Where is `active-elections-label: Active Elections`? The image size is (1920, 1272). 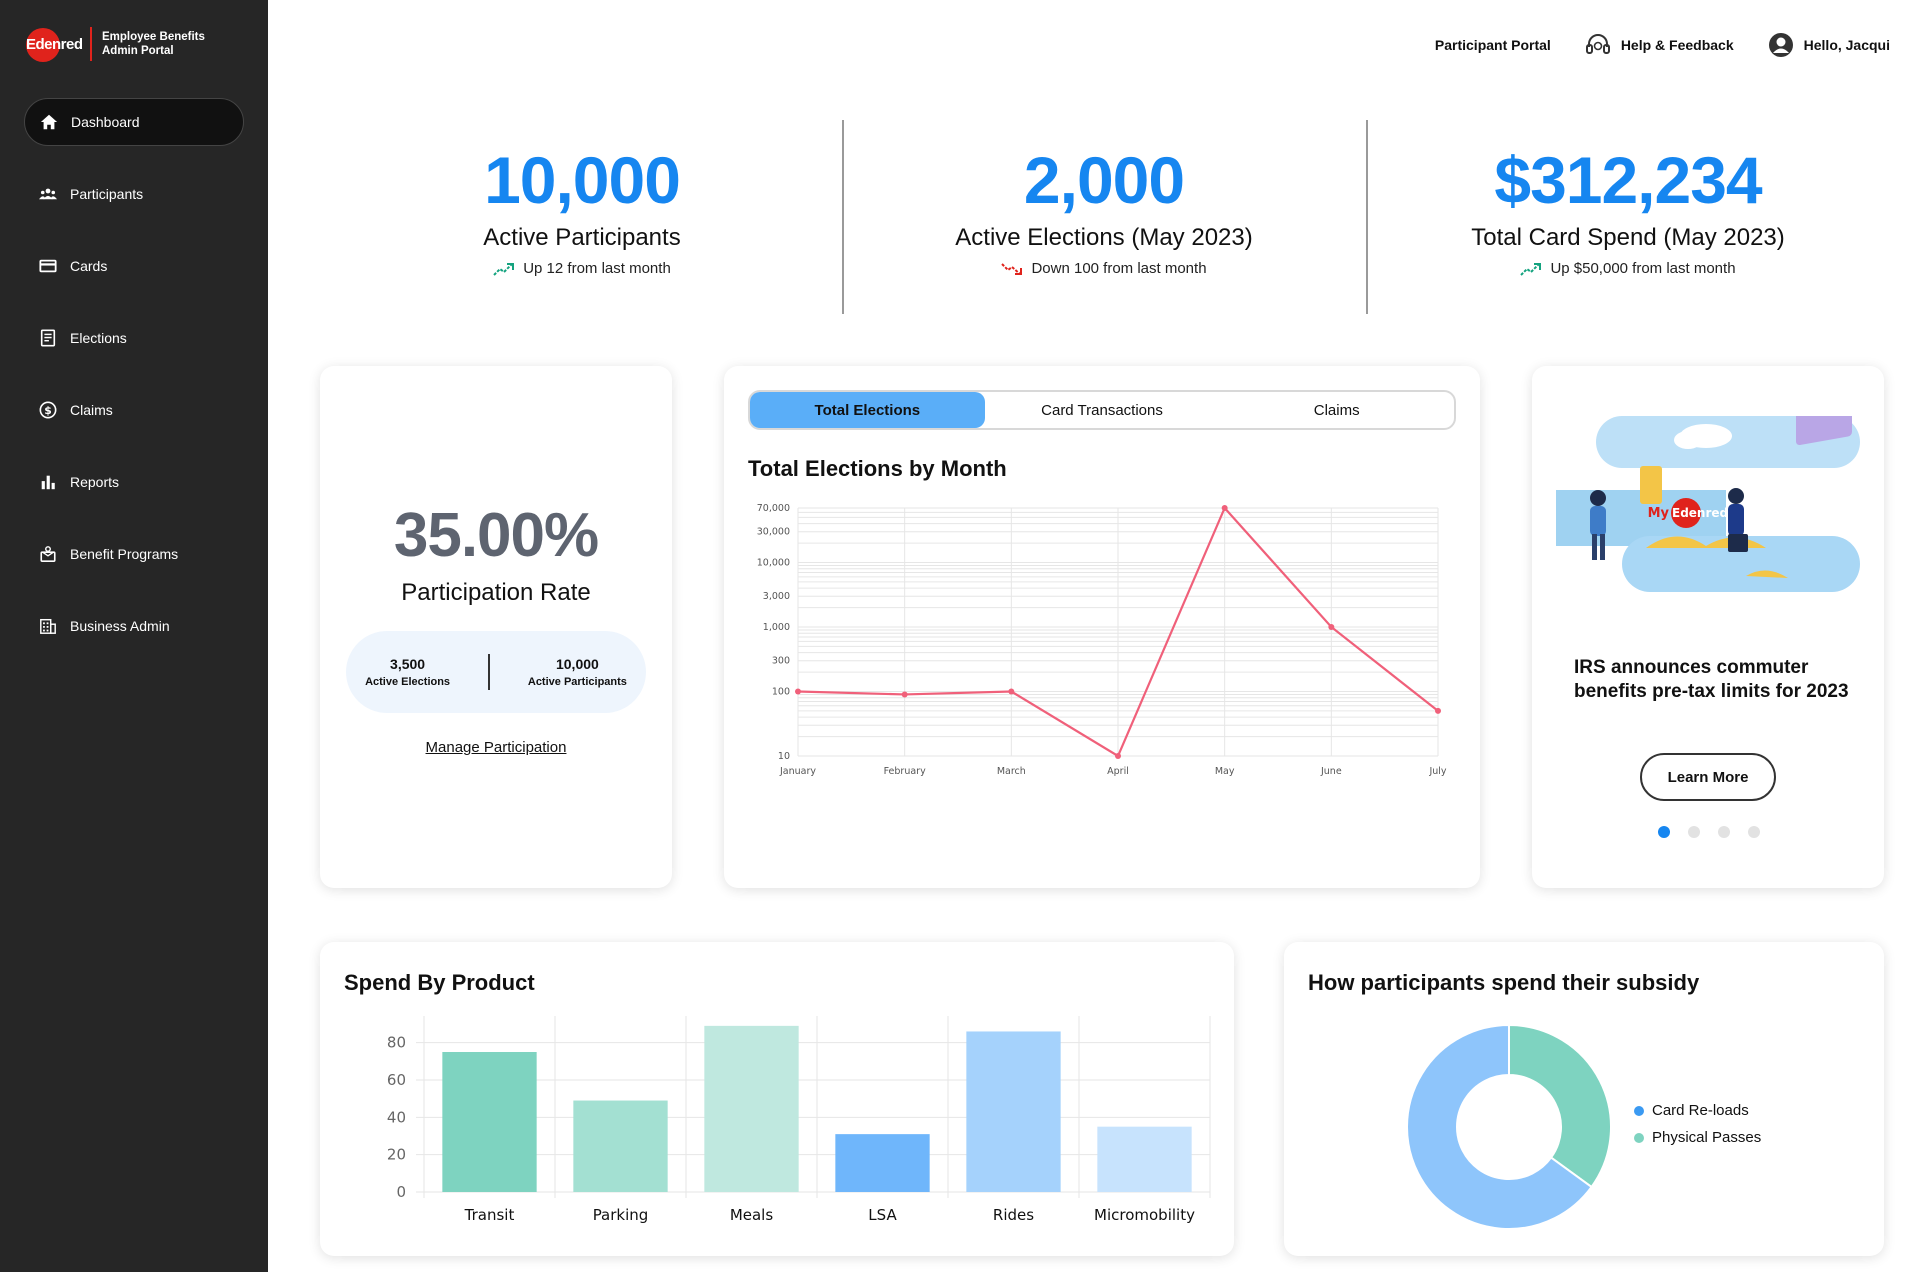 active-elections-label: Active Elections is located at coordinates (408, 682).